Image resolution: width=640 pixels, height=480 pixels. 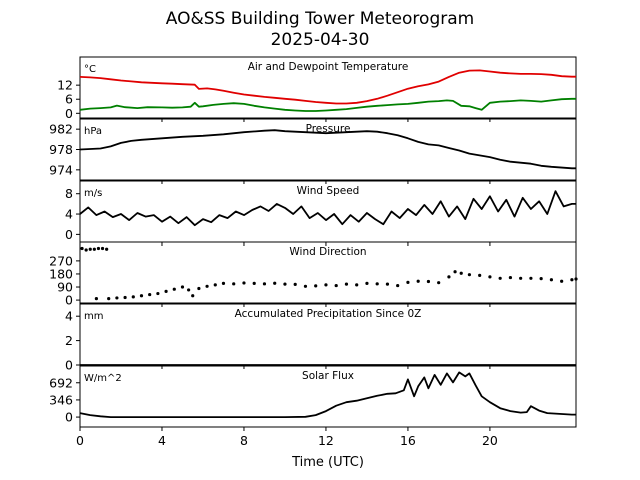 I want to click on panel-title: Accumulated Precipitation Since 0Z, so click(x=328, y=314).